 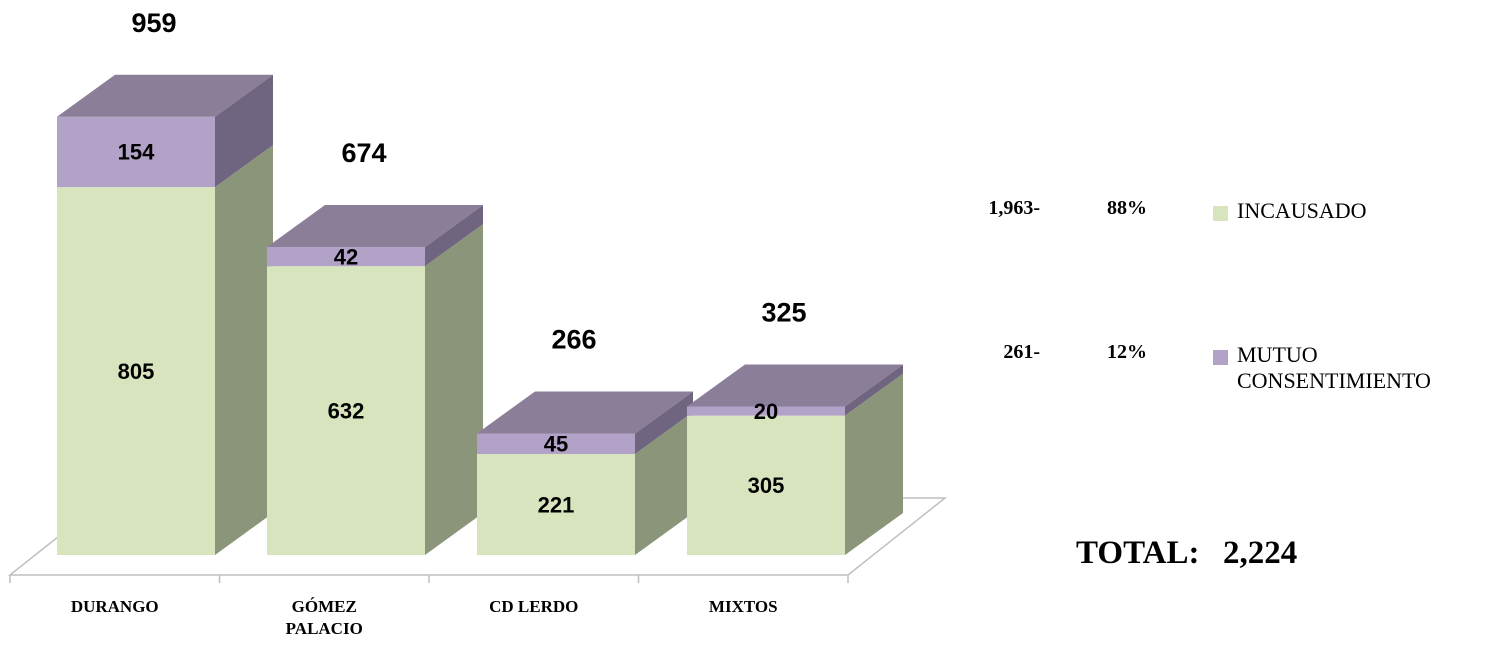 What do you see at coordinates (1127, 352) in the screenshot?
I see `share-percent: 12%` at bounding box center [1127, 352].